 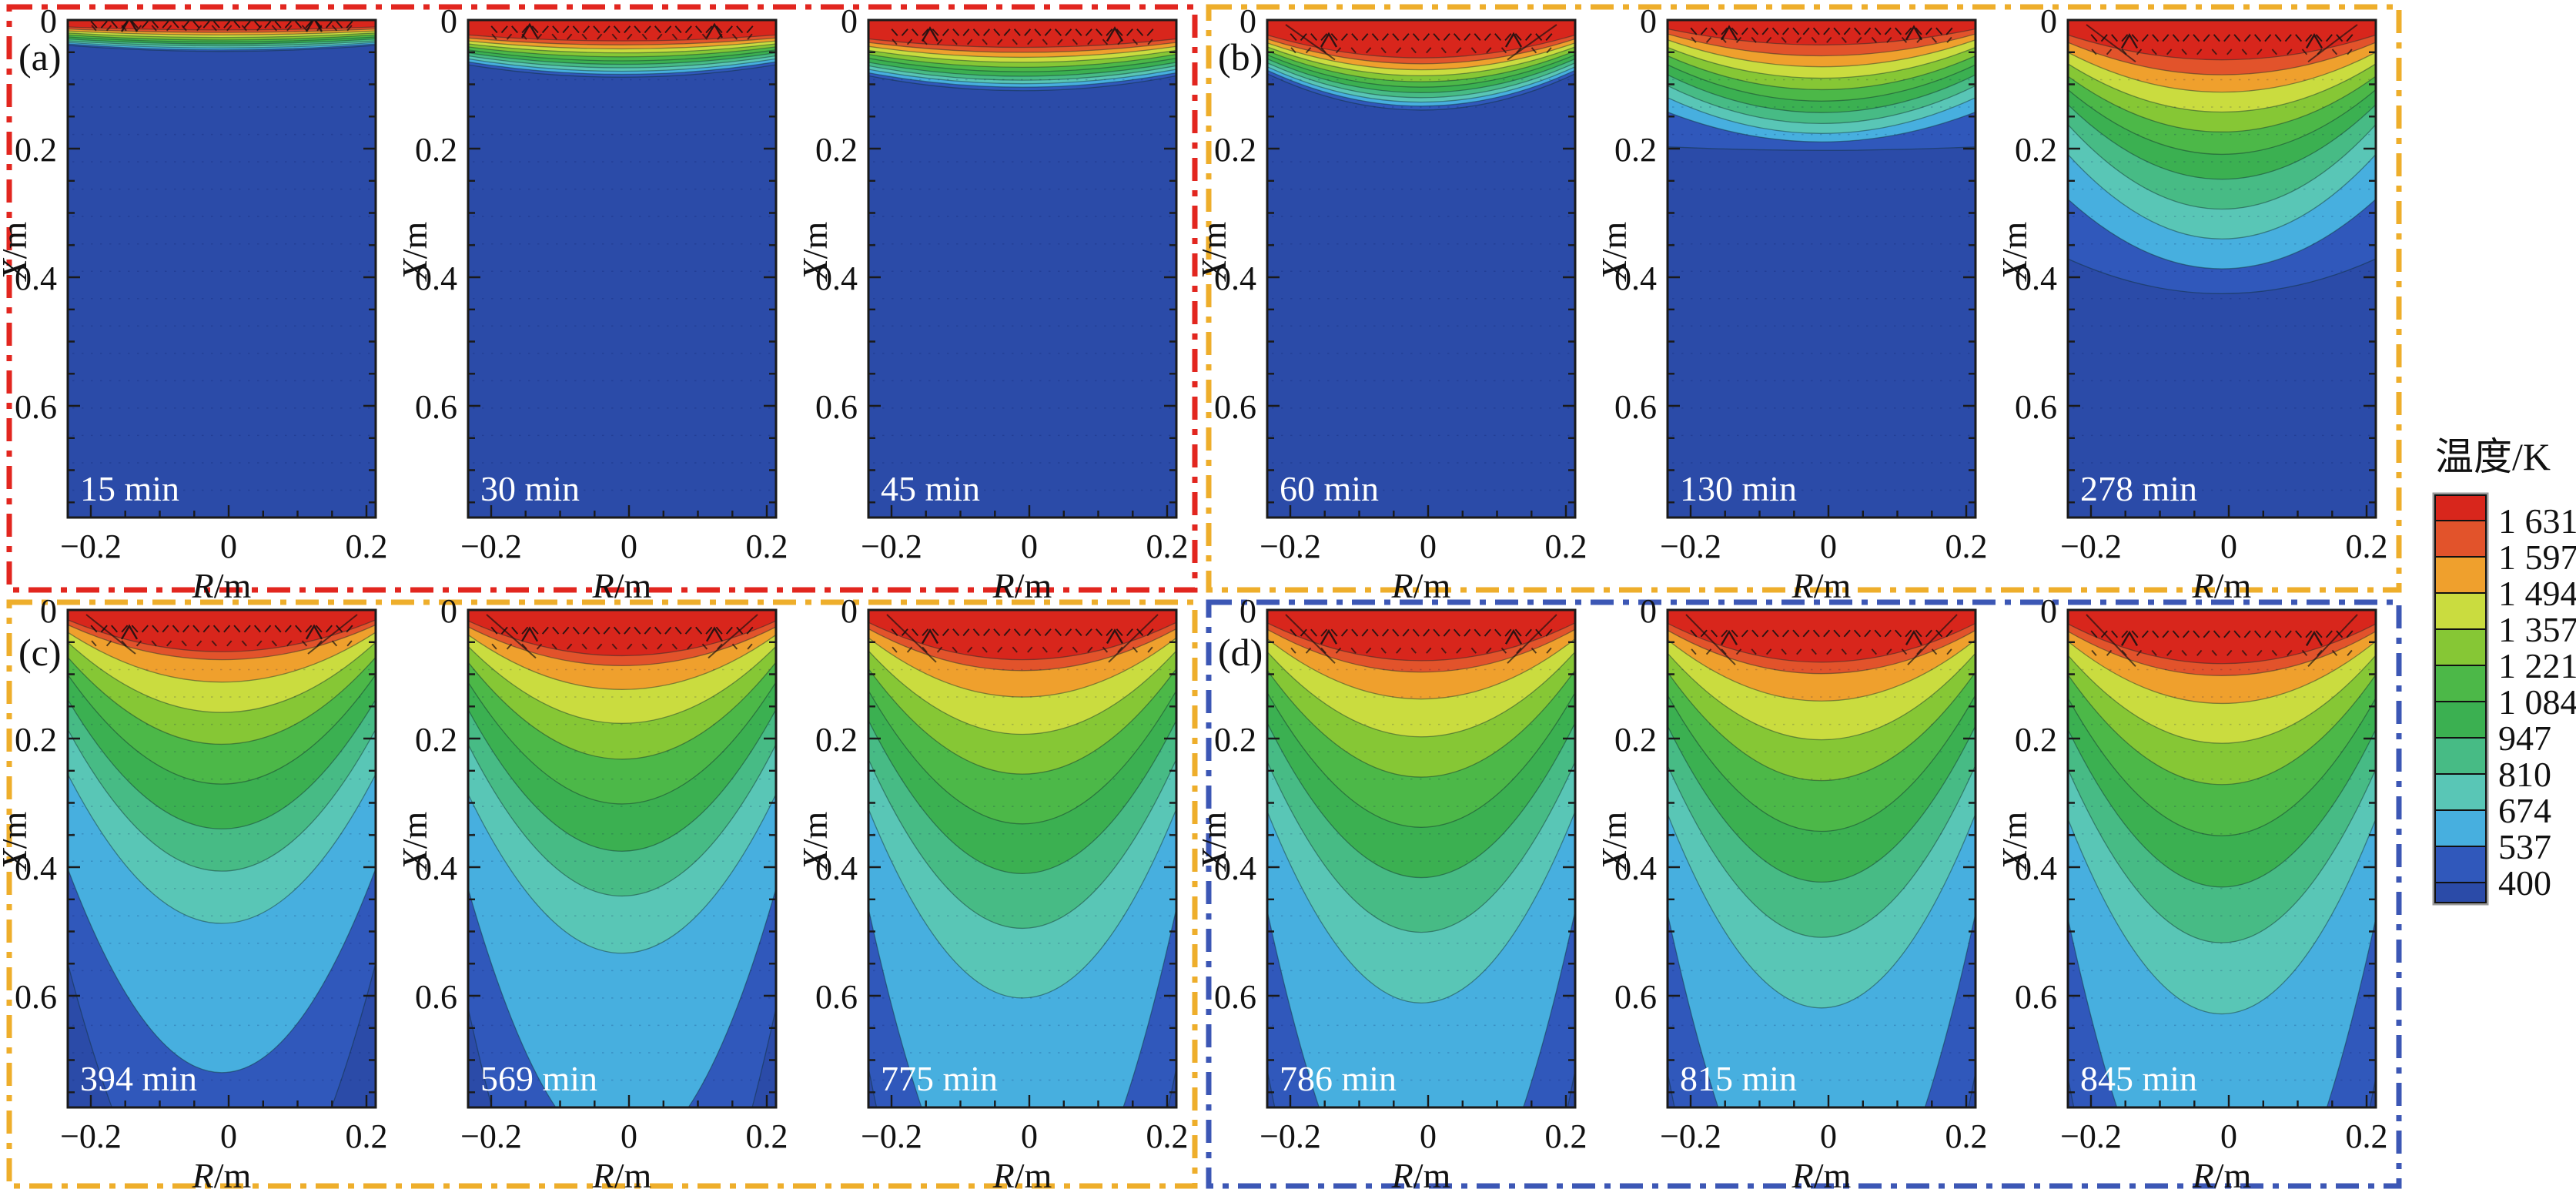 What do you see at coordinates (2525, 883) in the screenshot?
I see `colorbar-tick-label: 400` at bounding box center [2525, 883].